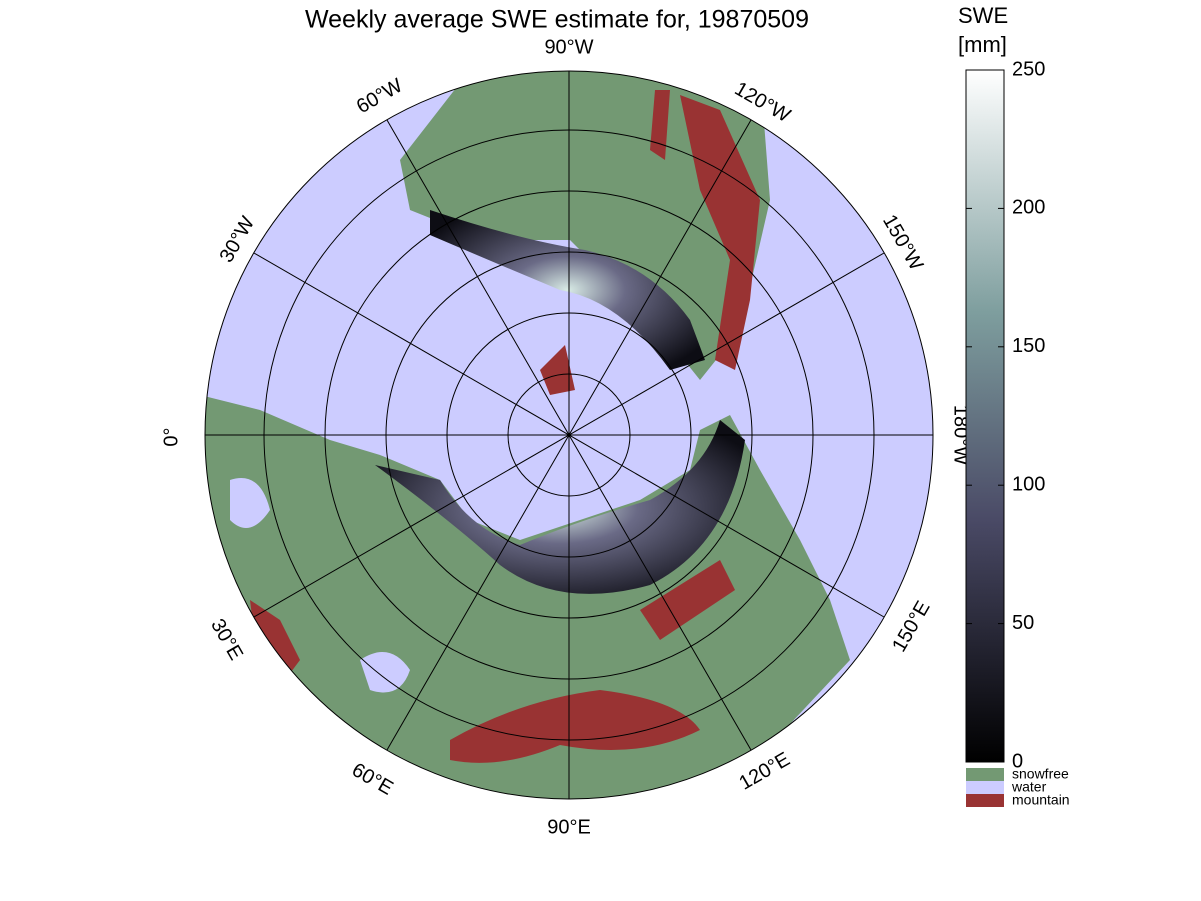 The image size is (1201, 901). What do you see at coordinates (171, 436) in the screenshot?
I see `longitude-label: 0°` at bounding box center [171, 436].